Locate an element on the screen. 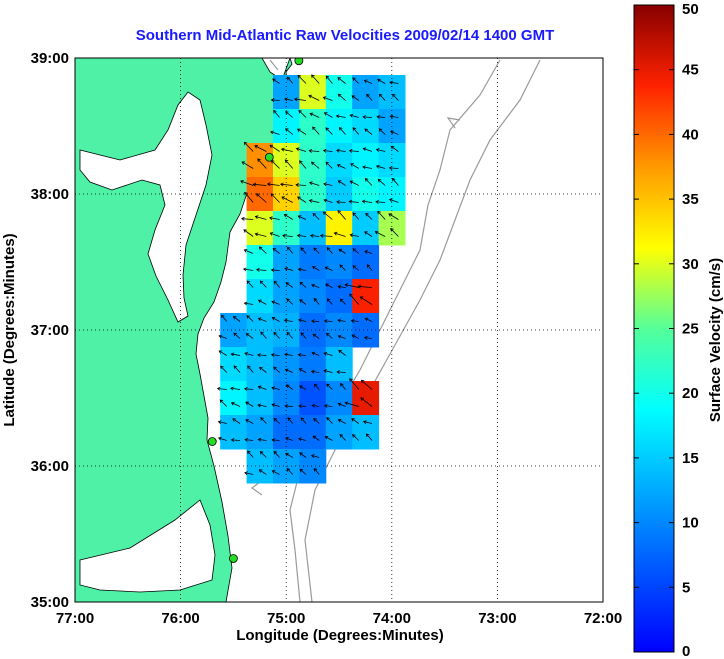  colorbar-tick-label: 20 is located at coordinates (690, 393).